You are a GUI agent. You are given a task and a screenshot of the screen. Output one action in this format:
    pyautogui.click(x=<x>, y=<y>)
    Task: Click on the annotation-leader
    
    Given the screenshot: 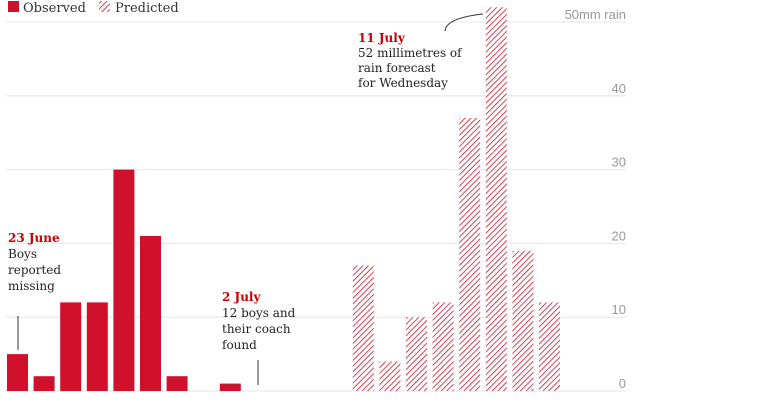 What is the action you would take?
    pyautogui.click(x=464, y=22)
    